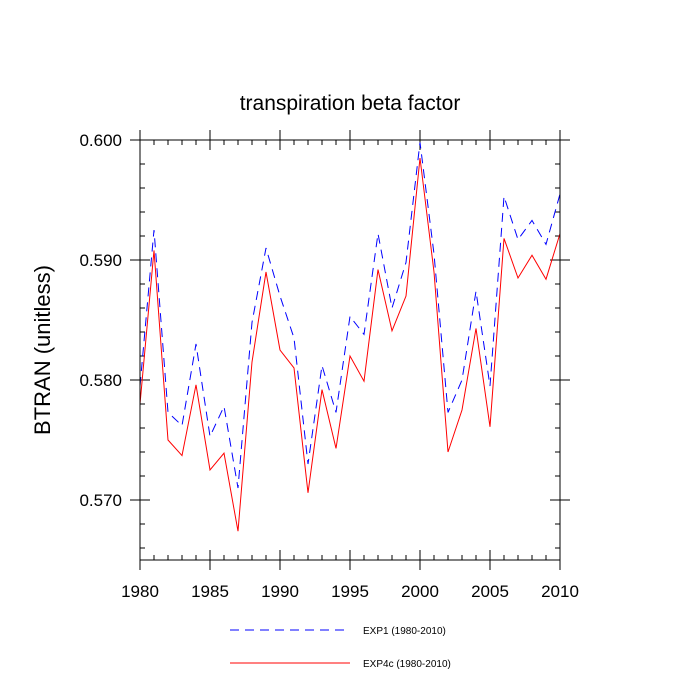  Describe the element at coordinates (350, 591) in the screenshot. I see `x-tick-label: 1995` at that location.